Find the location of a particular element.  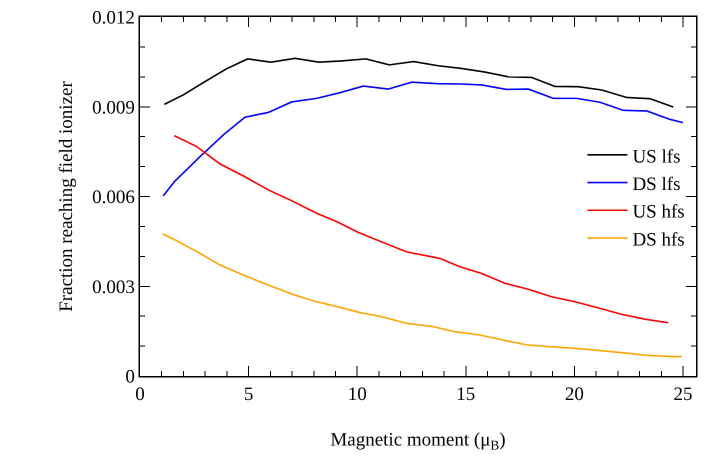

y-tick-label: 0.009 is located at coordinates (113, 107).